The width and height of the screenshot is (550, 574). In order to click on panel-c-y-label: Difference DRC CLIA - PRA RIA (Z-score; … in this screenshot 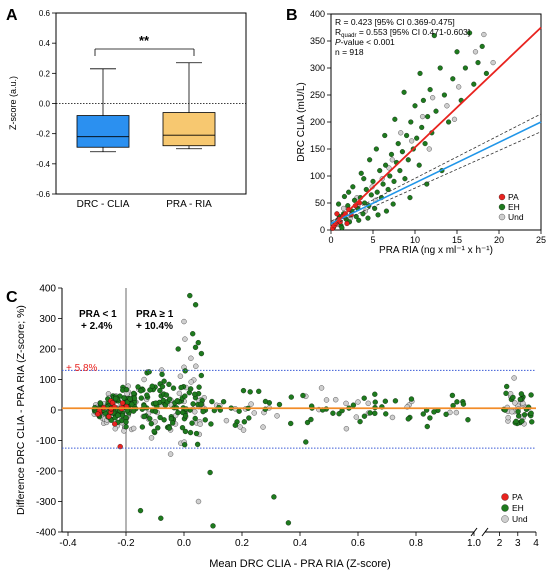, I will do `click(21, 410)`.